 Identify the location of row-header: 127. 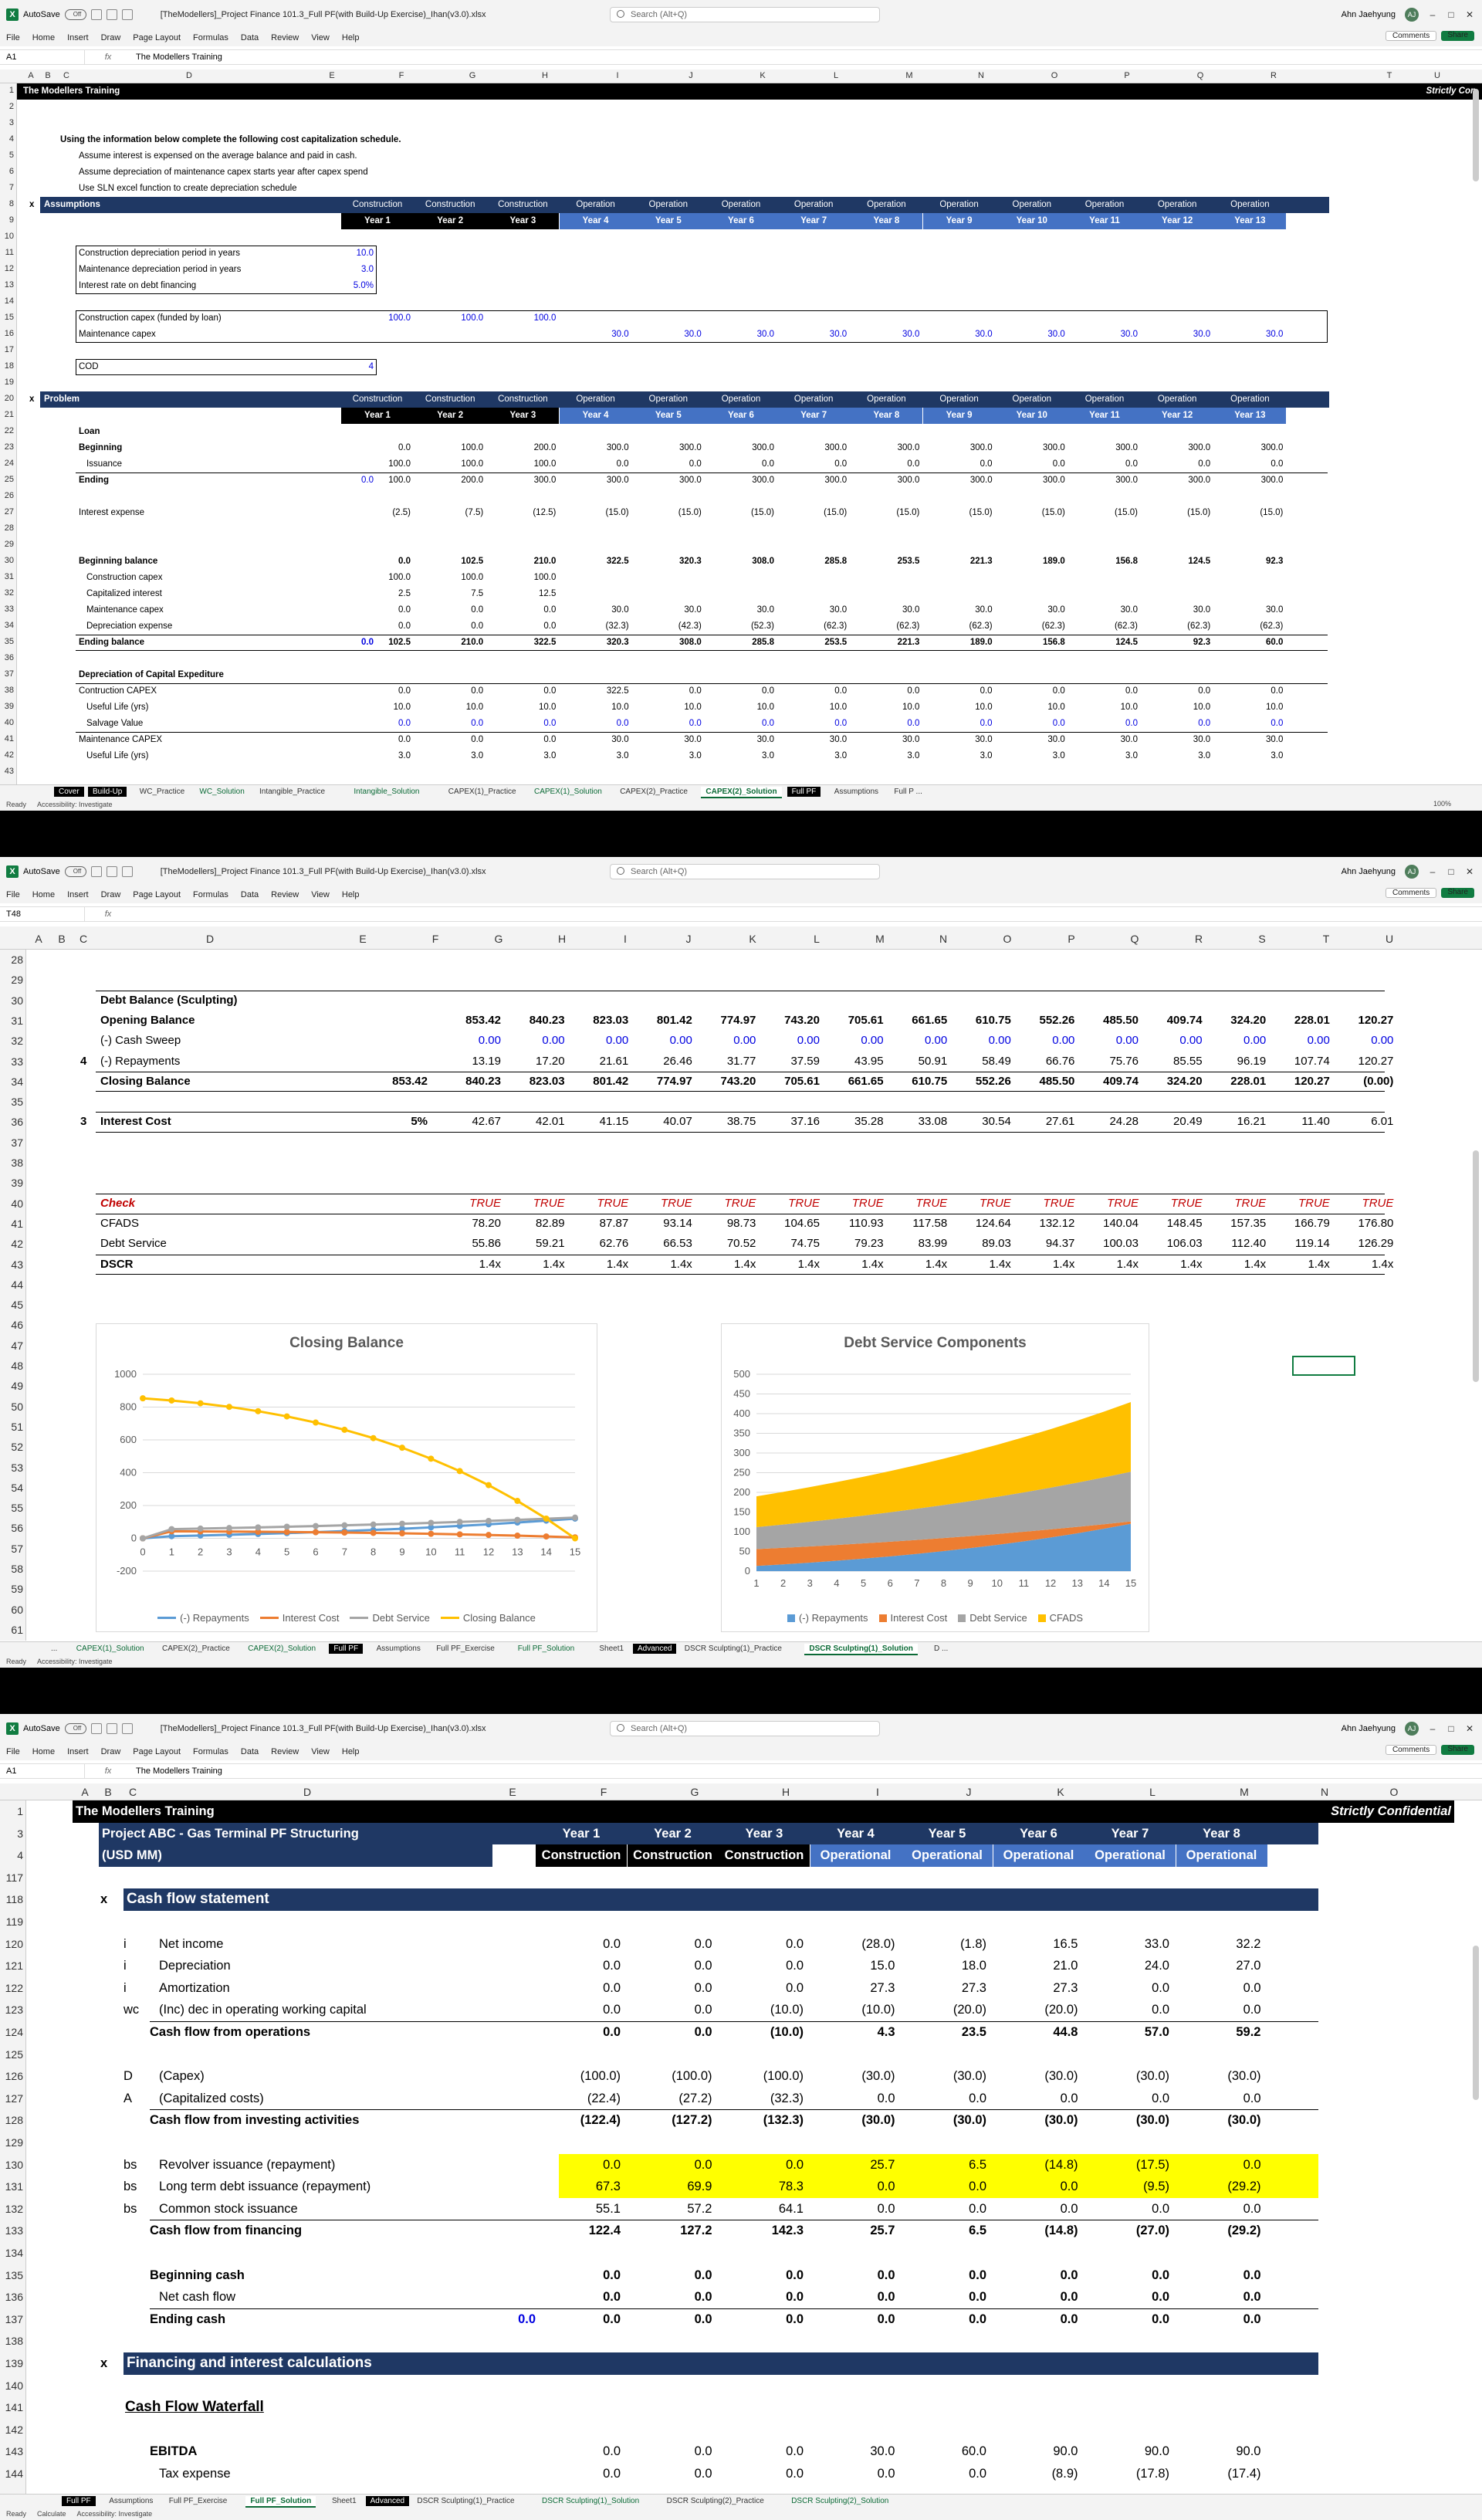
(14, 2098).